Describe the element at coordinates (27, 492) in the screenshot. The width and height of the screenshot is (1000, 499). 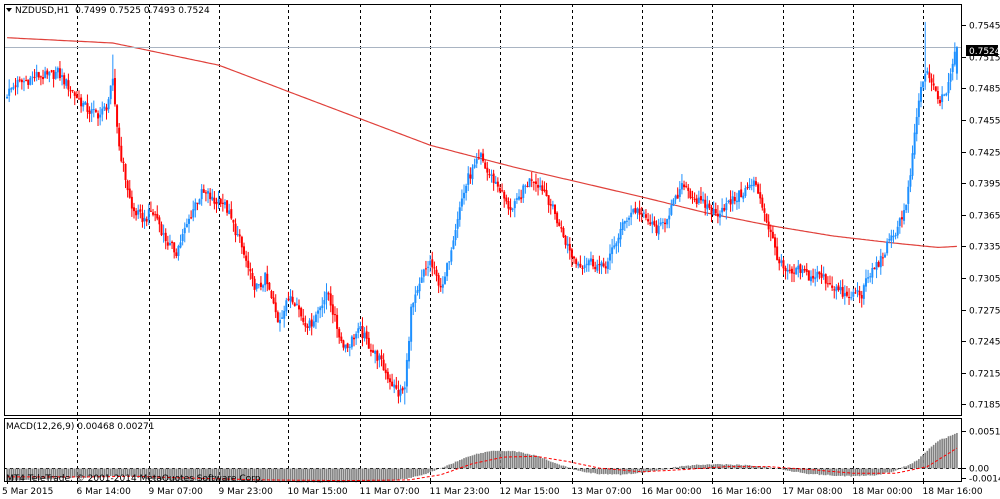
I see `time-tick-label: 5 Mar 2015` at that location.